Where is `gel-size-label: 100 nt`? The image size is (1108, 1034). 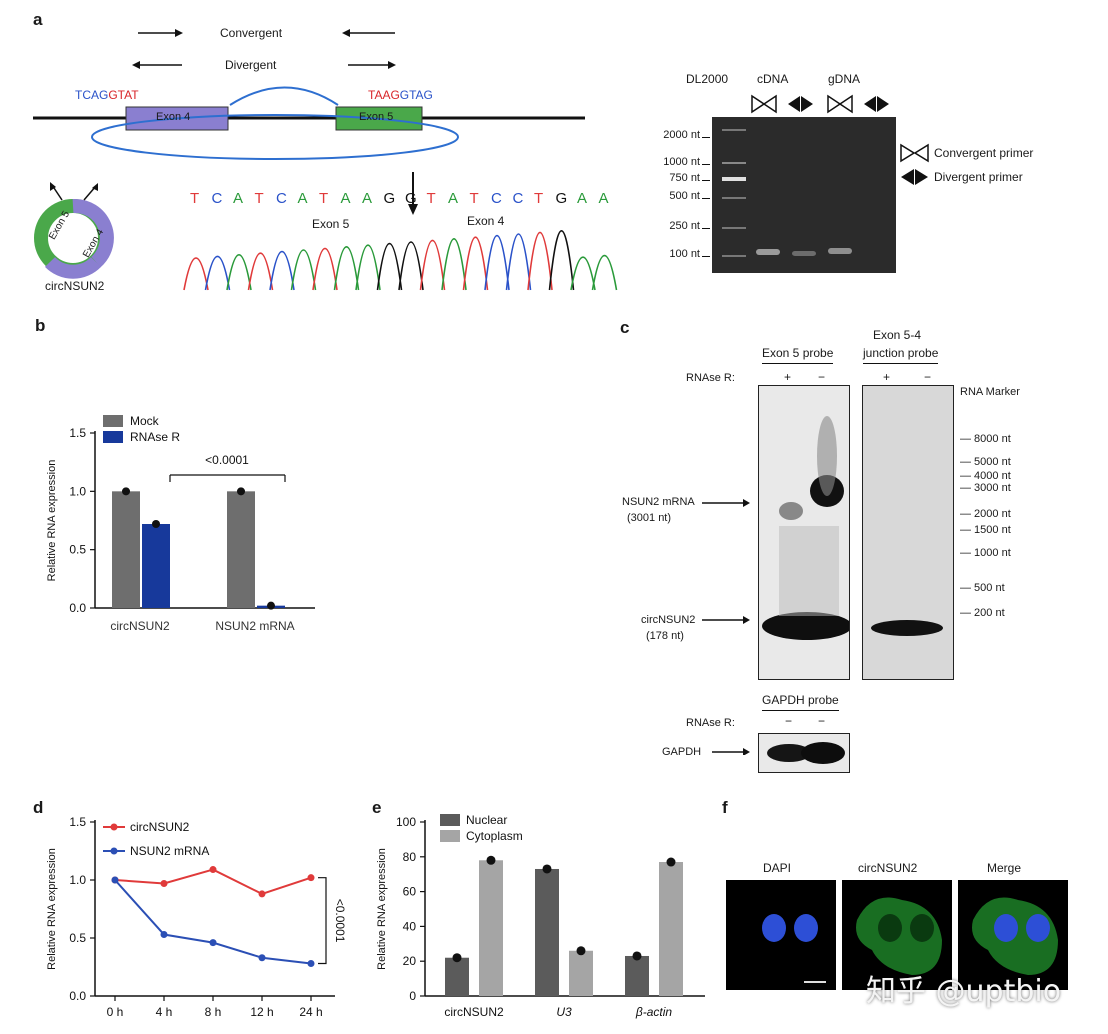 gel-size-label: 100 nt is located at coordinates (684, 254).